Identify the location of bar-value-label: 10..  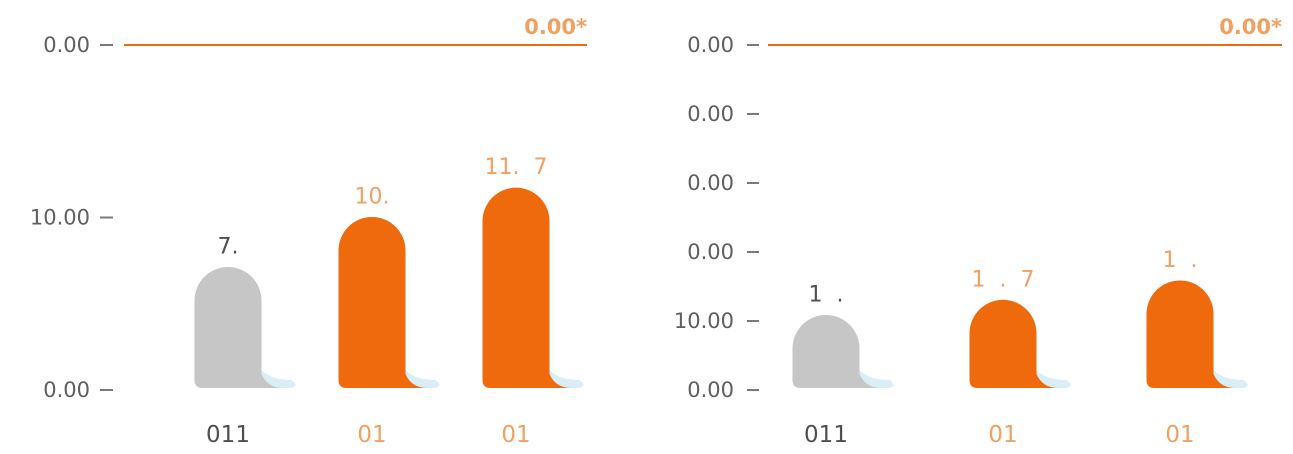
(372, 197).